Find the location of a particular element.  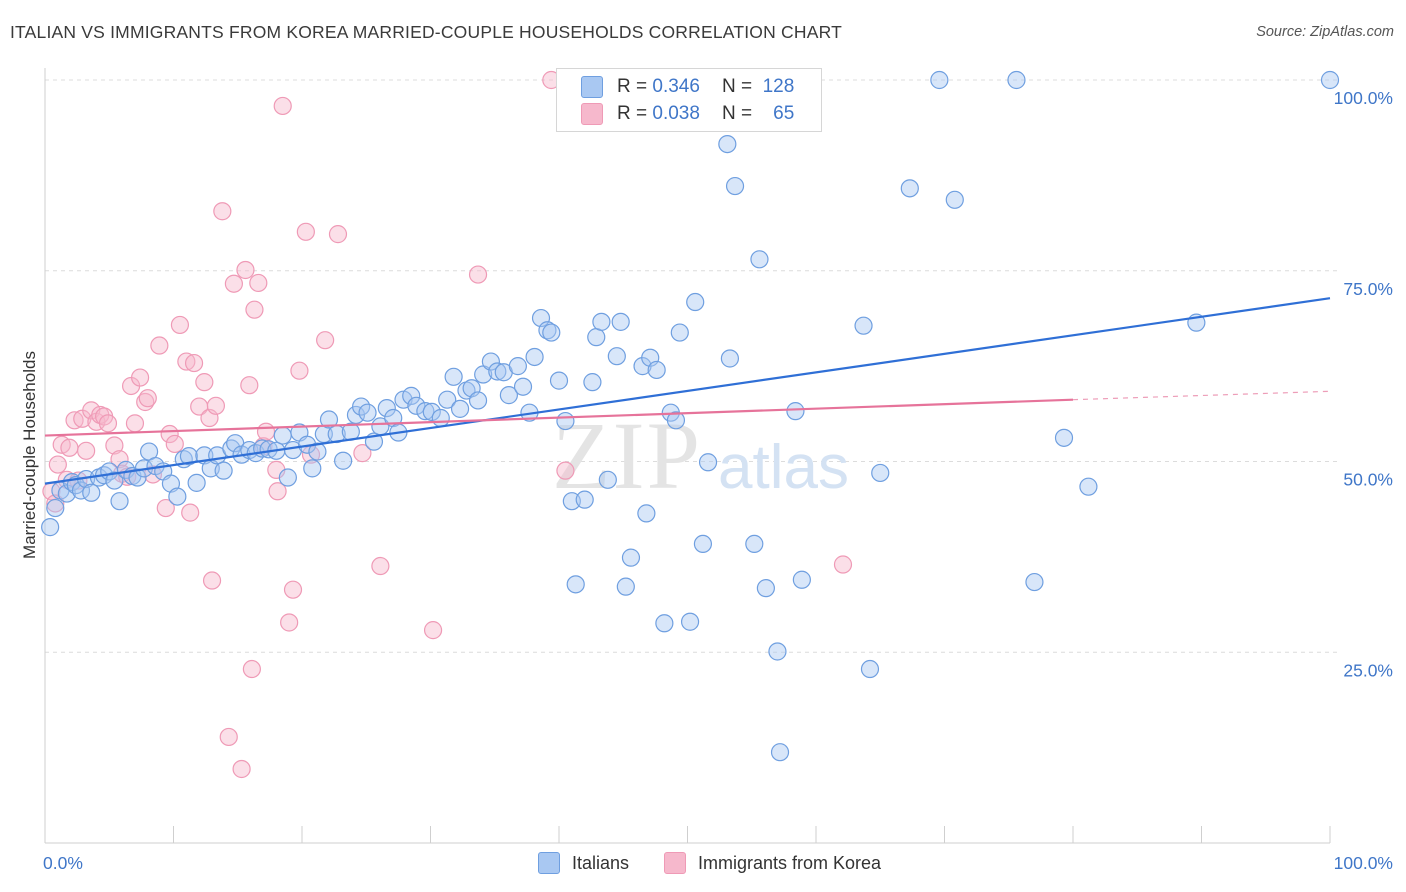

legend-item-italians: Italians is located at coordinates (583, 863).